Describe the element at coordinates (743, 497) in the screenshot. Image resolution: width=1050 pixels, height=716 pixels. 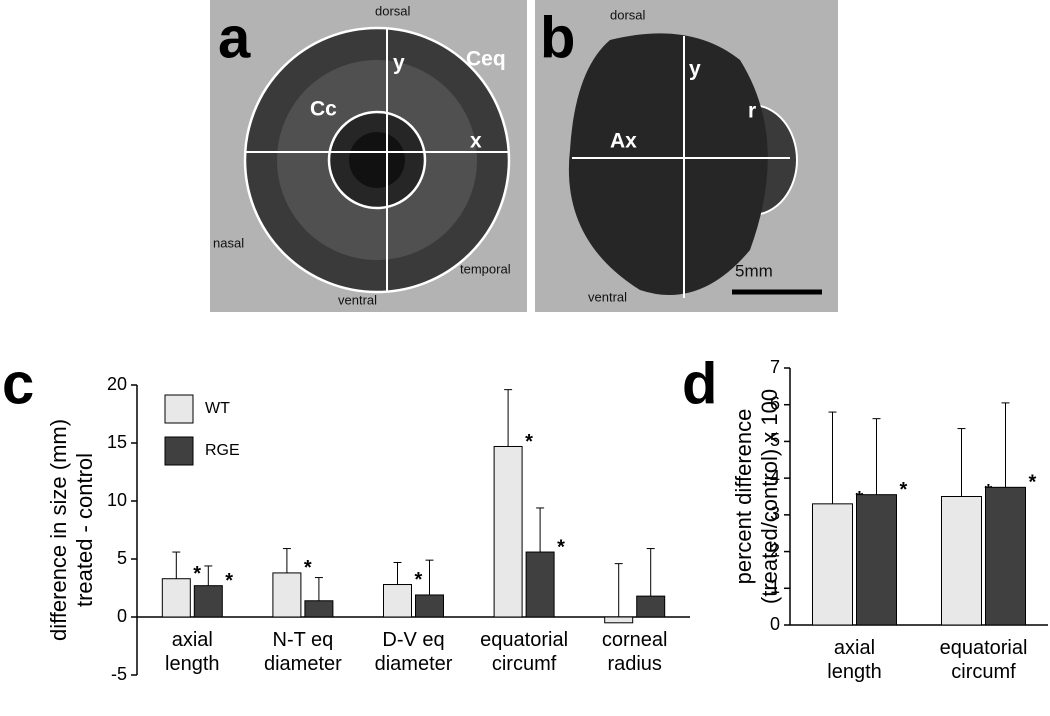
I see `y-axis-label: percent difference` at that location.